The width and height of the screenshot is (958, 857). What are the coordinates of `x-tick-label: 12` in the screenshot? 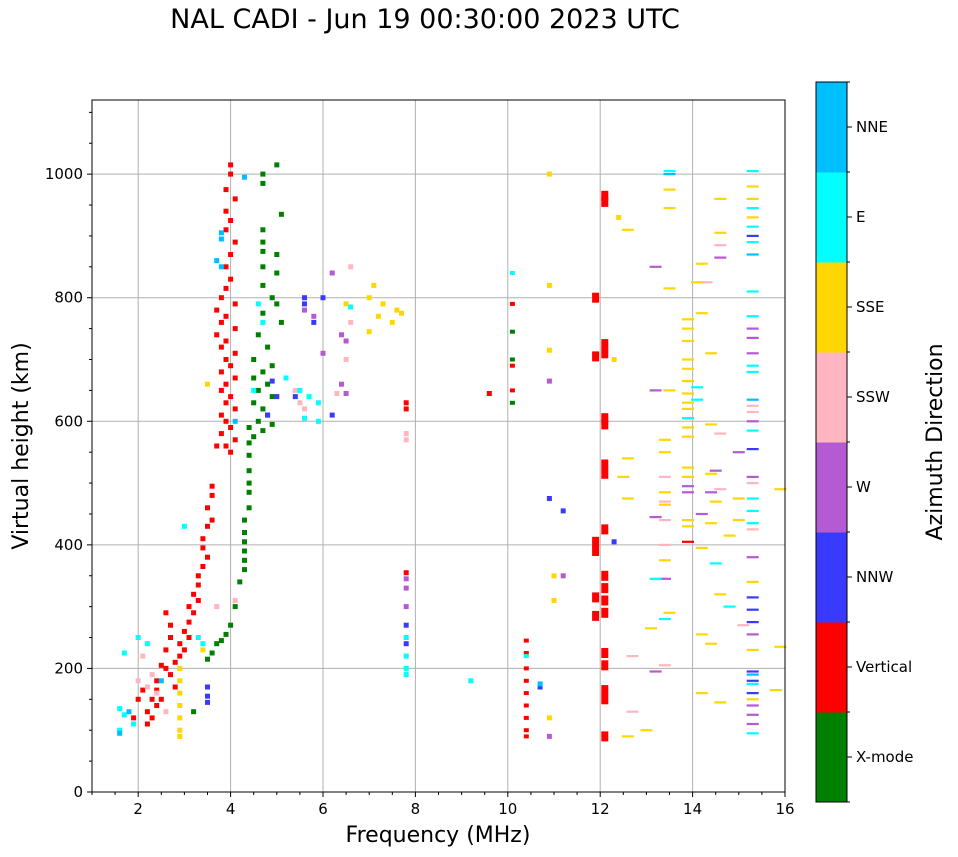 It's located at (600, 809).